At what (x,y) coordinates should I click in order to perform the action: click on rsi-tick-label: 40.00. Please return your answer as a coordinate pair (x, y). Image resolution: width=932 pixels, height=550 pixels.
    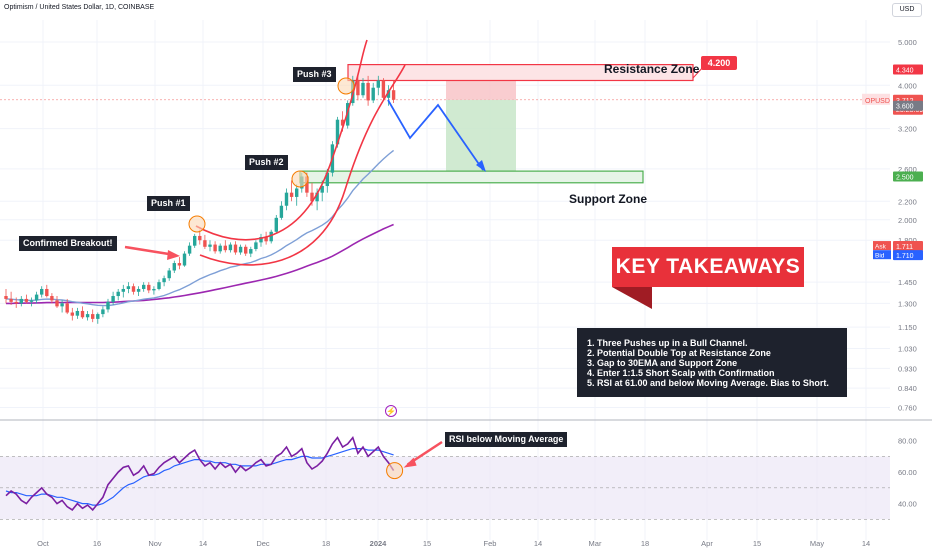
    Looking at the image, I should click on (907, 504).